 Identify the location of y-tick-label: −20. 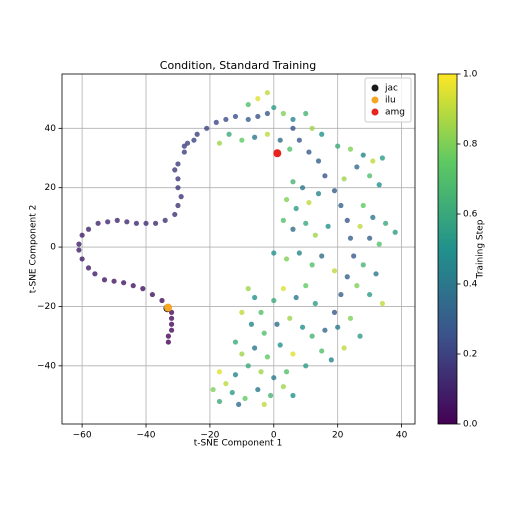
(46, 307).